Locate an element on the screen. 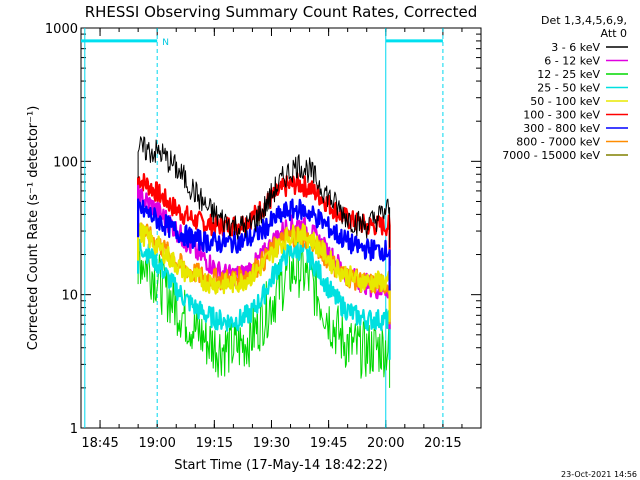  night-marker: N is located at coordinates (165, 43).